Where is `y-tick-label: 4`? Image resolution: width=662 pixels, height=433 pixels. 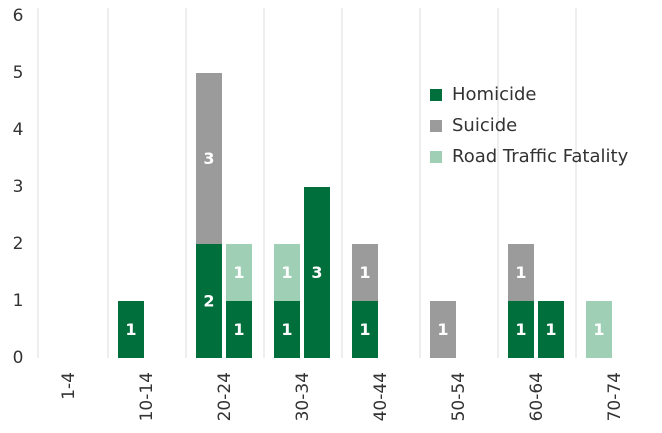 y-tick-label: 4 is located at coordinates (18, 130).